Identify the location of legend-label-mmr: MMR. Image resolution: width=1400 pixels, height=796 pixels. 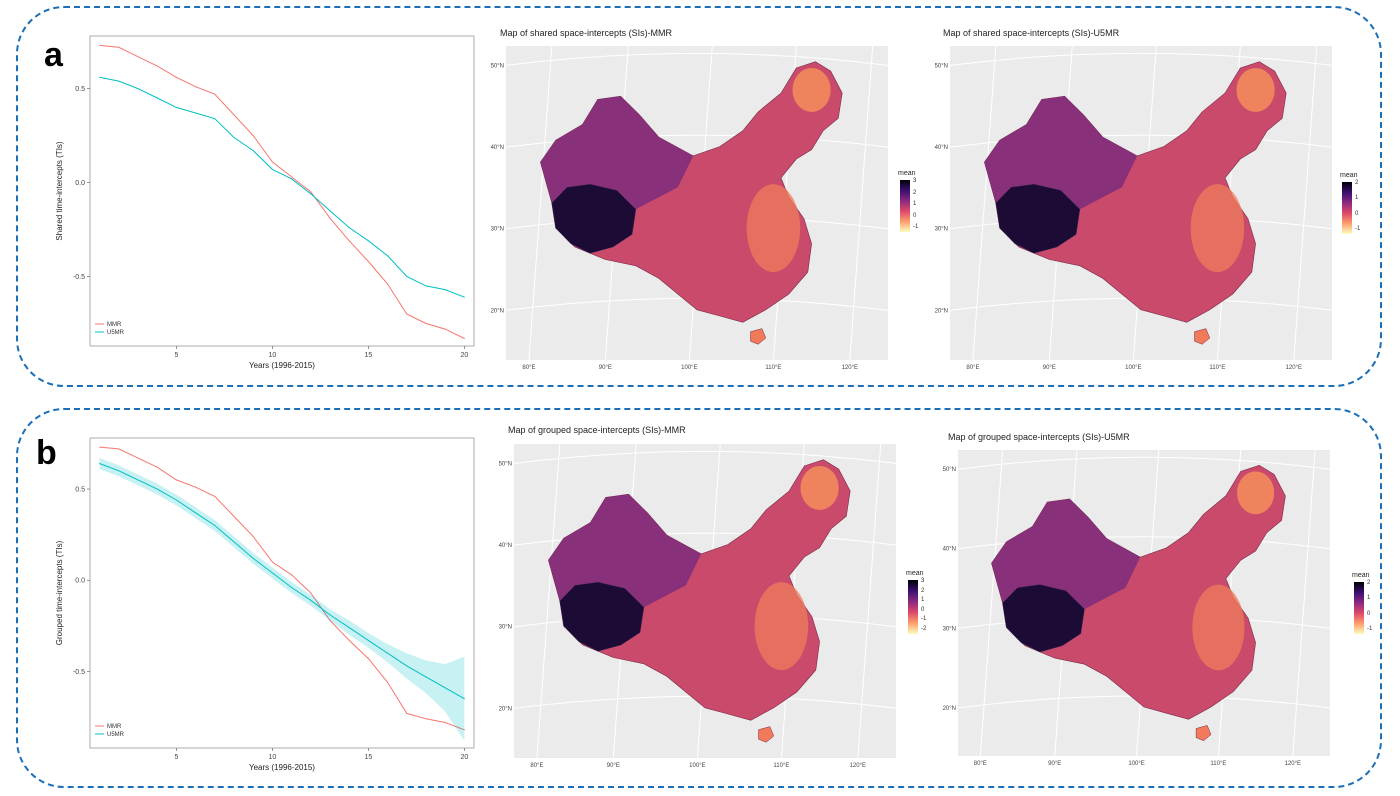
(114, 325).